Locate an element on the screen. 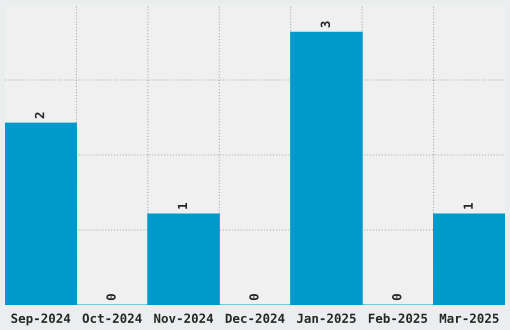 Image resolution: width=510 pixels, height=330 pixels. x-tick-label: Feb-2025 is located at coordinates (398, 318).